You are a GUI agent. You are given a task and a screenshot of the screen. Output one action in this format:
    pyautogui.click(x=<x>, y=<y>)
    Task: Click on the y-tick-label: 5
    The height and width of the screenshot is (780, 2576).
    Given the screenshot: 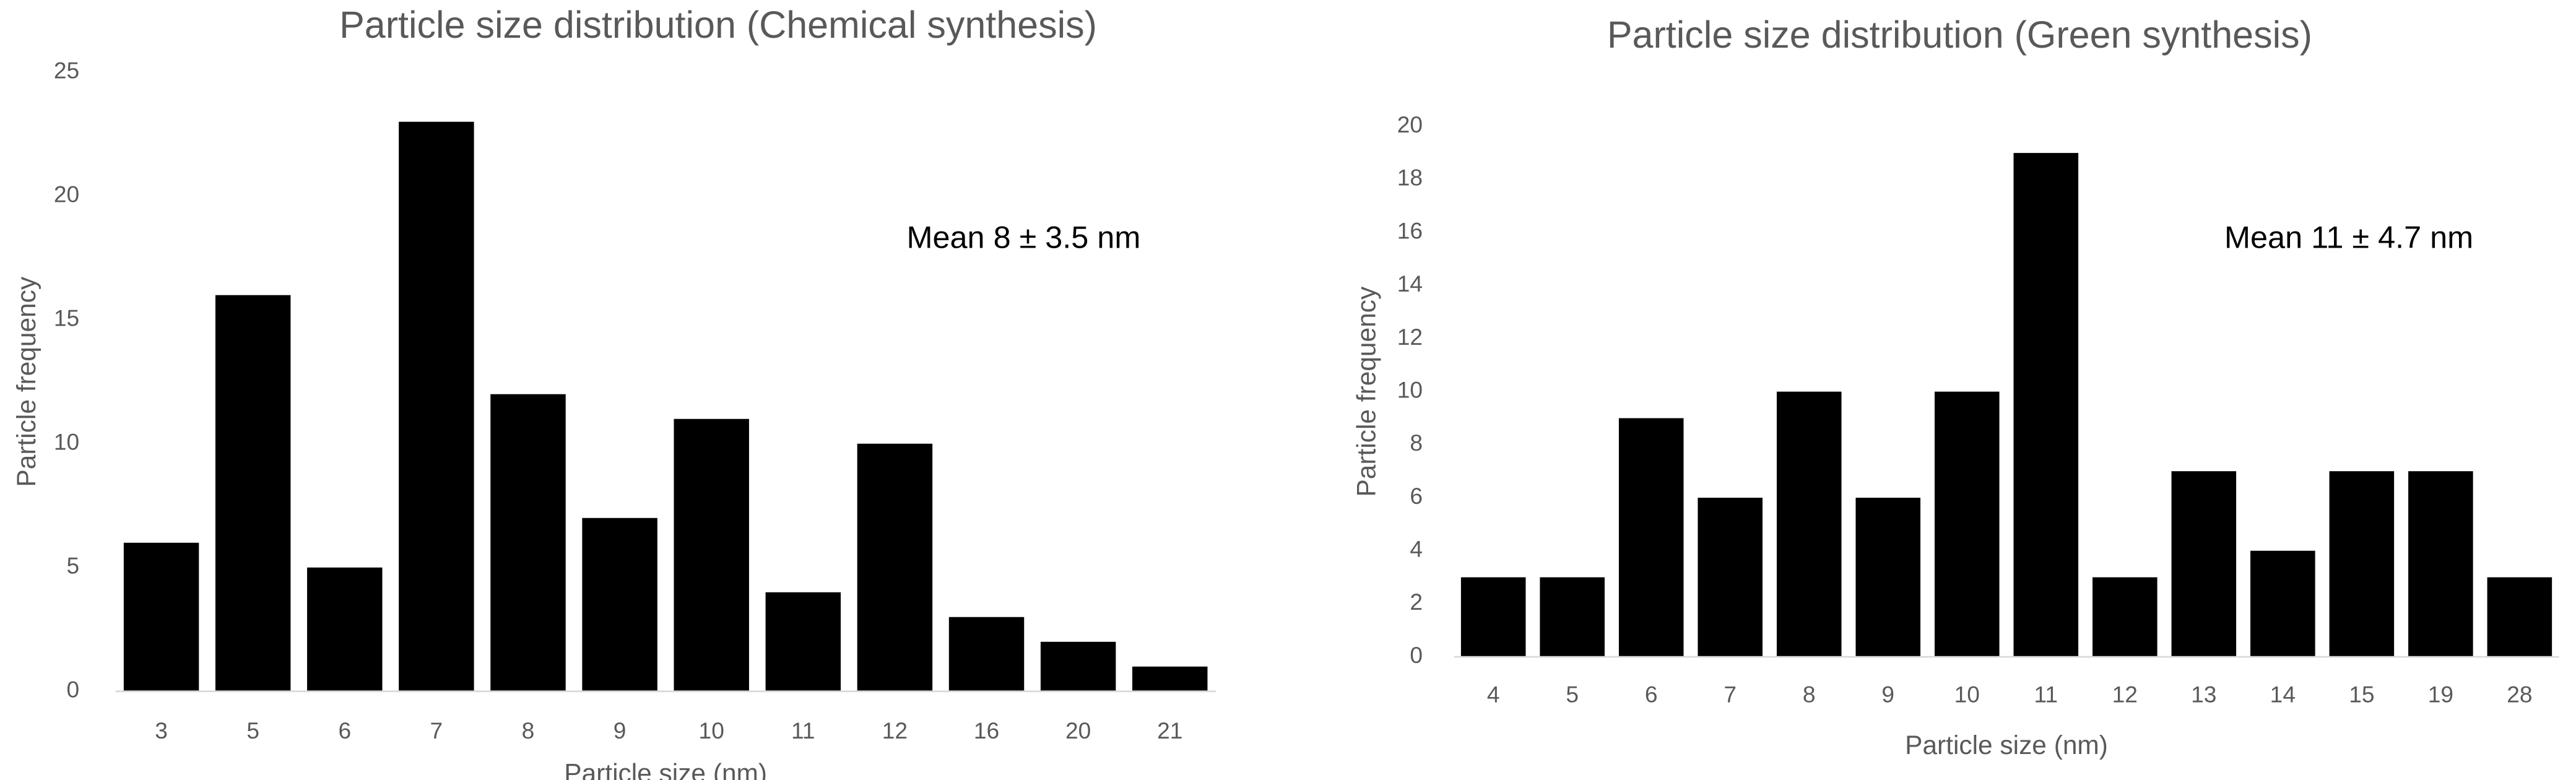 What is the action you would take?
    pyautogui.click(x=73, y=566)
    